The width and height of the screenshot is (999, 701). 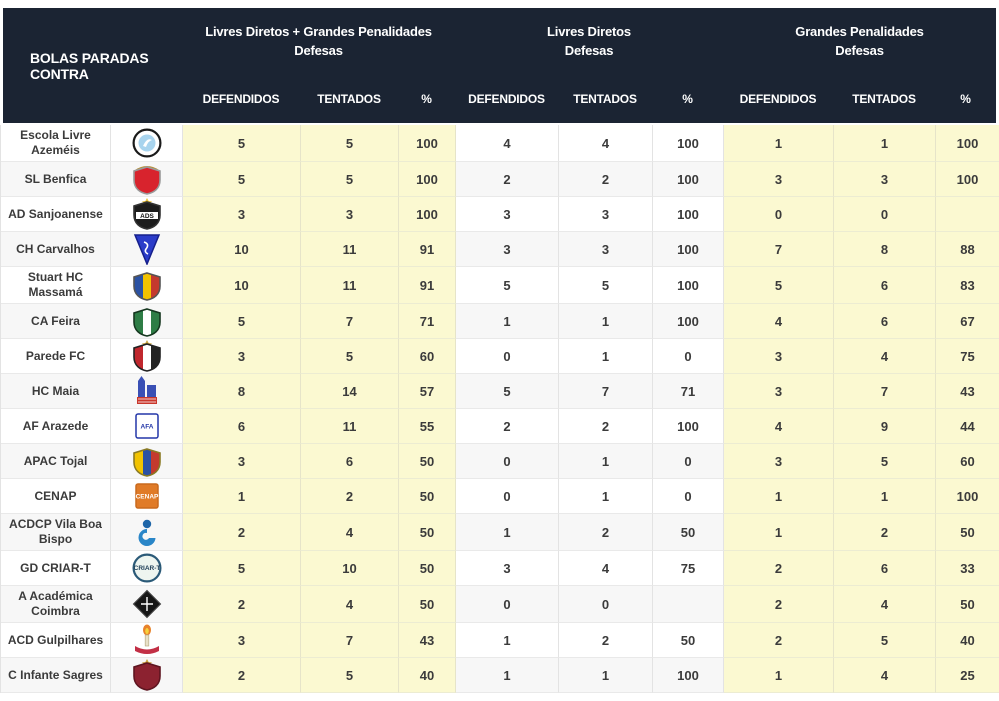 I want to click on gp-tentados-value: 6, so click(x=885, y=568).